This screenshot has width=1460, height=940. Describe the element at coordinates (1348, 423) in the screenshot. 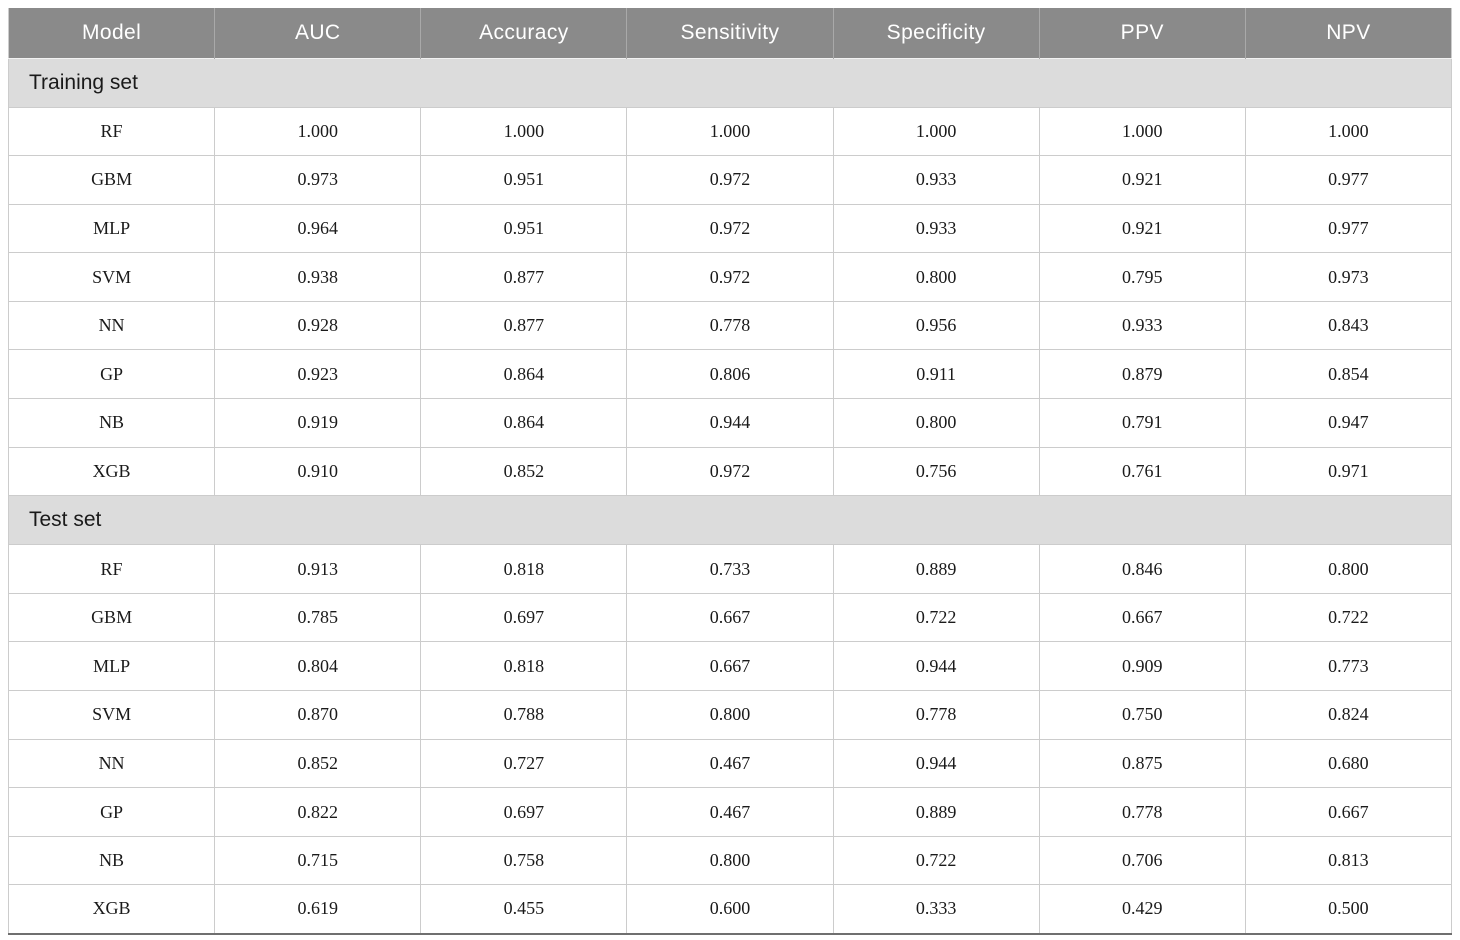

I see `value-cell: 0.947` at that location.